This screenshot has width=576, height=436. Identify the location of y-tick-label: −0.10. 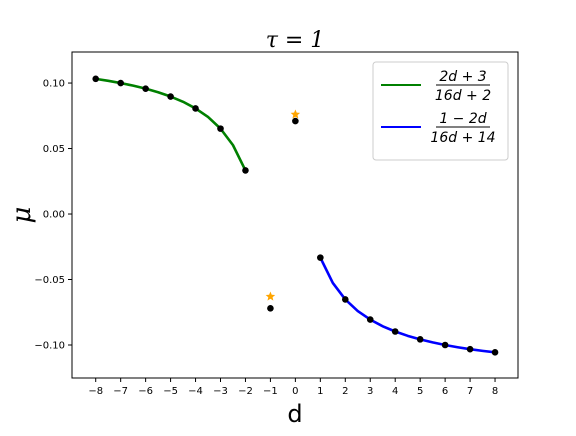
(49, 345).